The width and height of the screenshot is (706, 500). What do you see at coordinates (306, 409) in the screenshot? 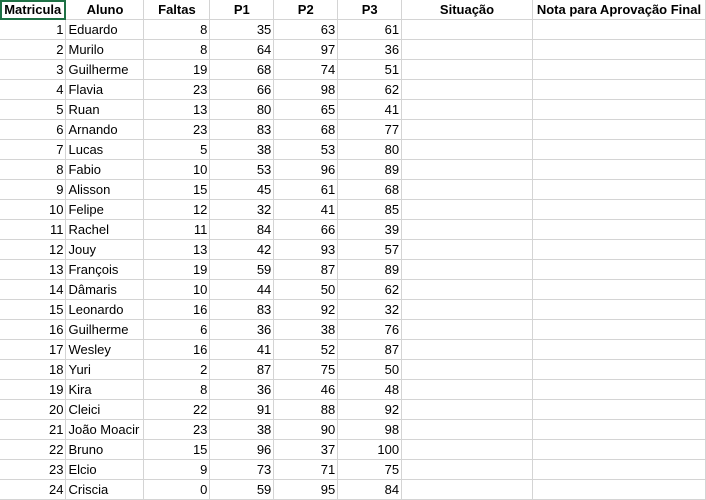
I see `cell-p2: 88` at bounding box center [306, 409].